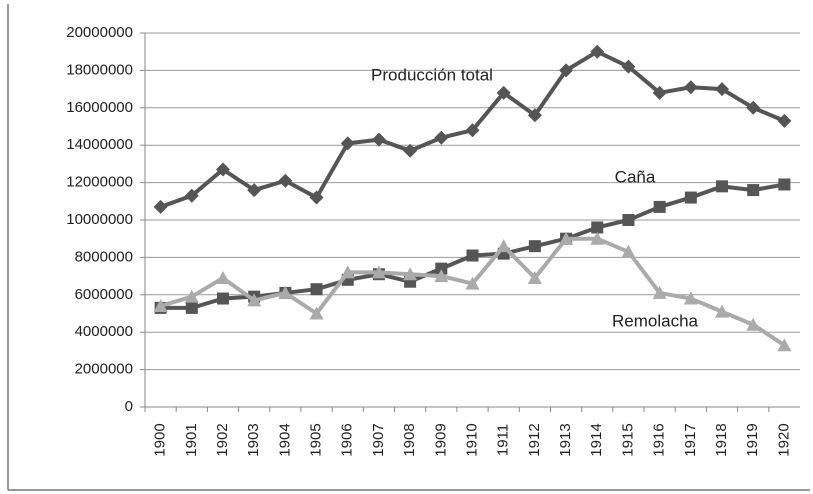 The height and width of the screenshot is (494, 813). Describe the element at coordinates (432, 74) in the screenshot. I see `series-label: Producción total` at that location.